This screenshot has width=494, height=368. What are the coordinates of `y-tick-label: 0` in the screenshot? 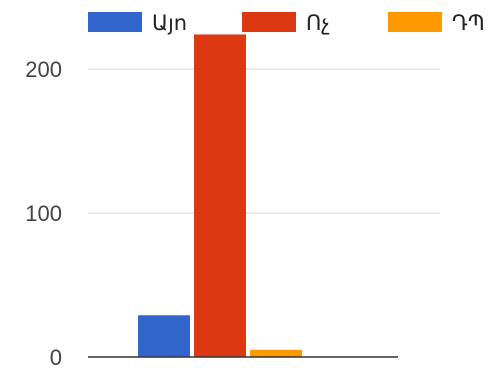 It's located at (56, 356).